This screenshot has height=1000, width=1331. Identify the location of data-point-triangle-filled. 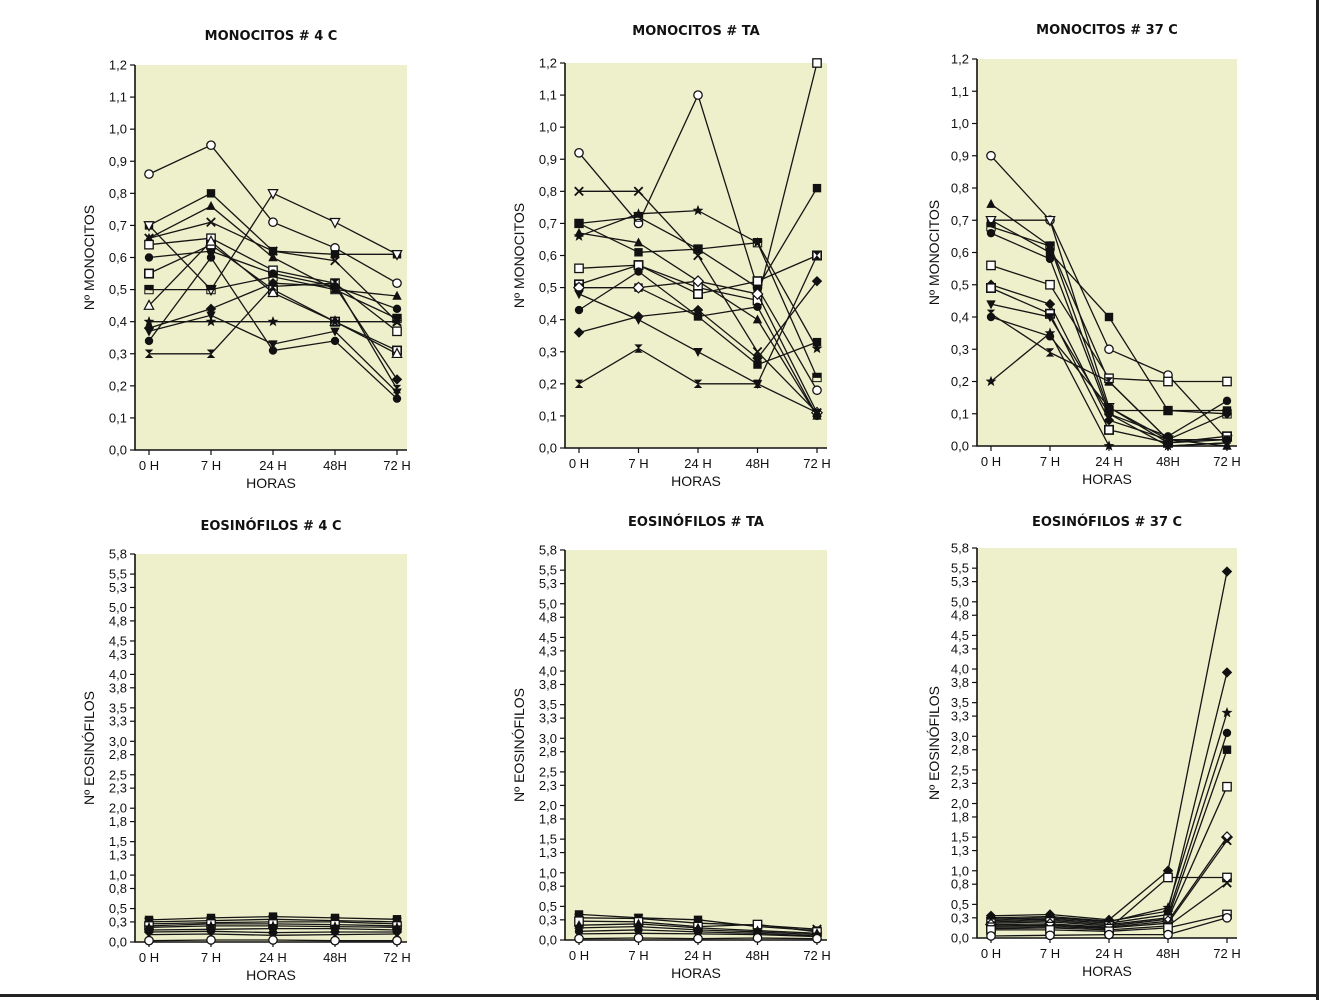
(211, 205).